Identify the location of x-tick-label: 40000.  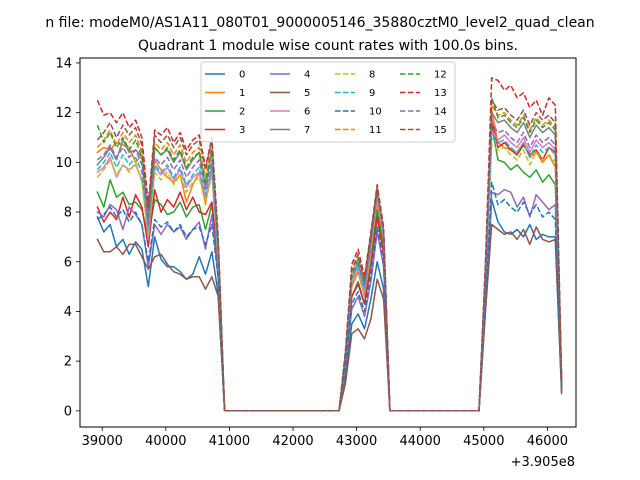
(165, 441).